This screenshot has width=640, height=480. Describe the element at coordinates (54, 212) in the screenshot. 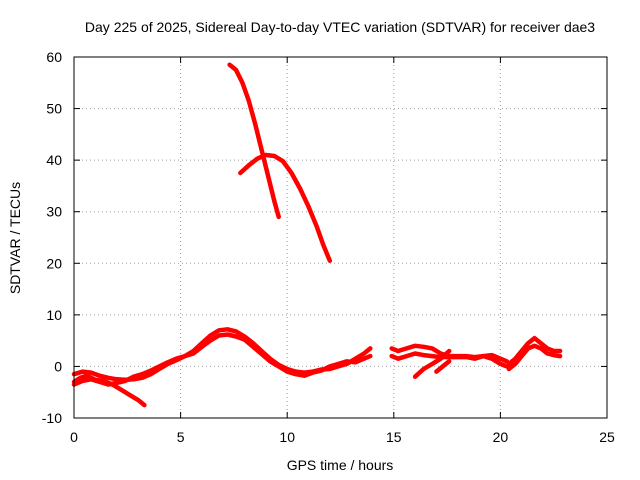

I see `y-tick-label: 30` at that location.